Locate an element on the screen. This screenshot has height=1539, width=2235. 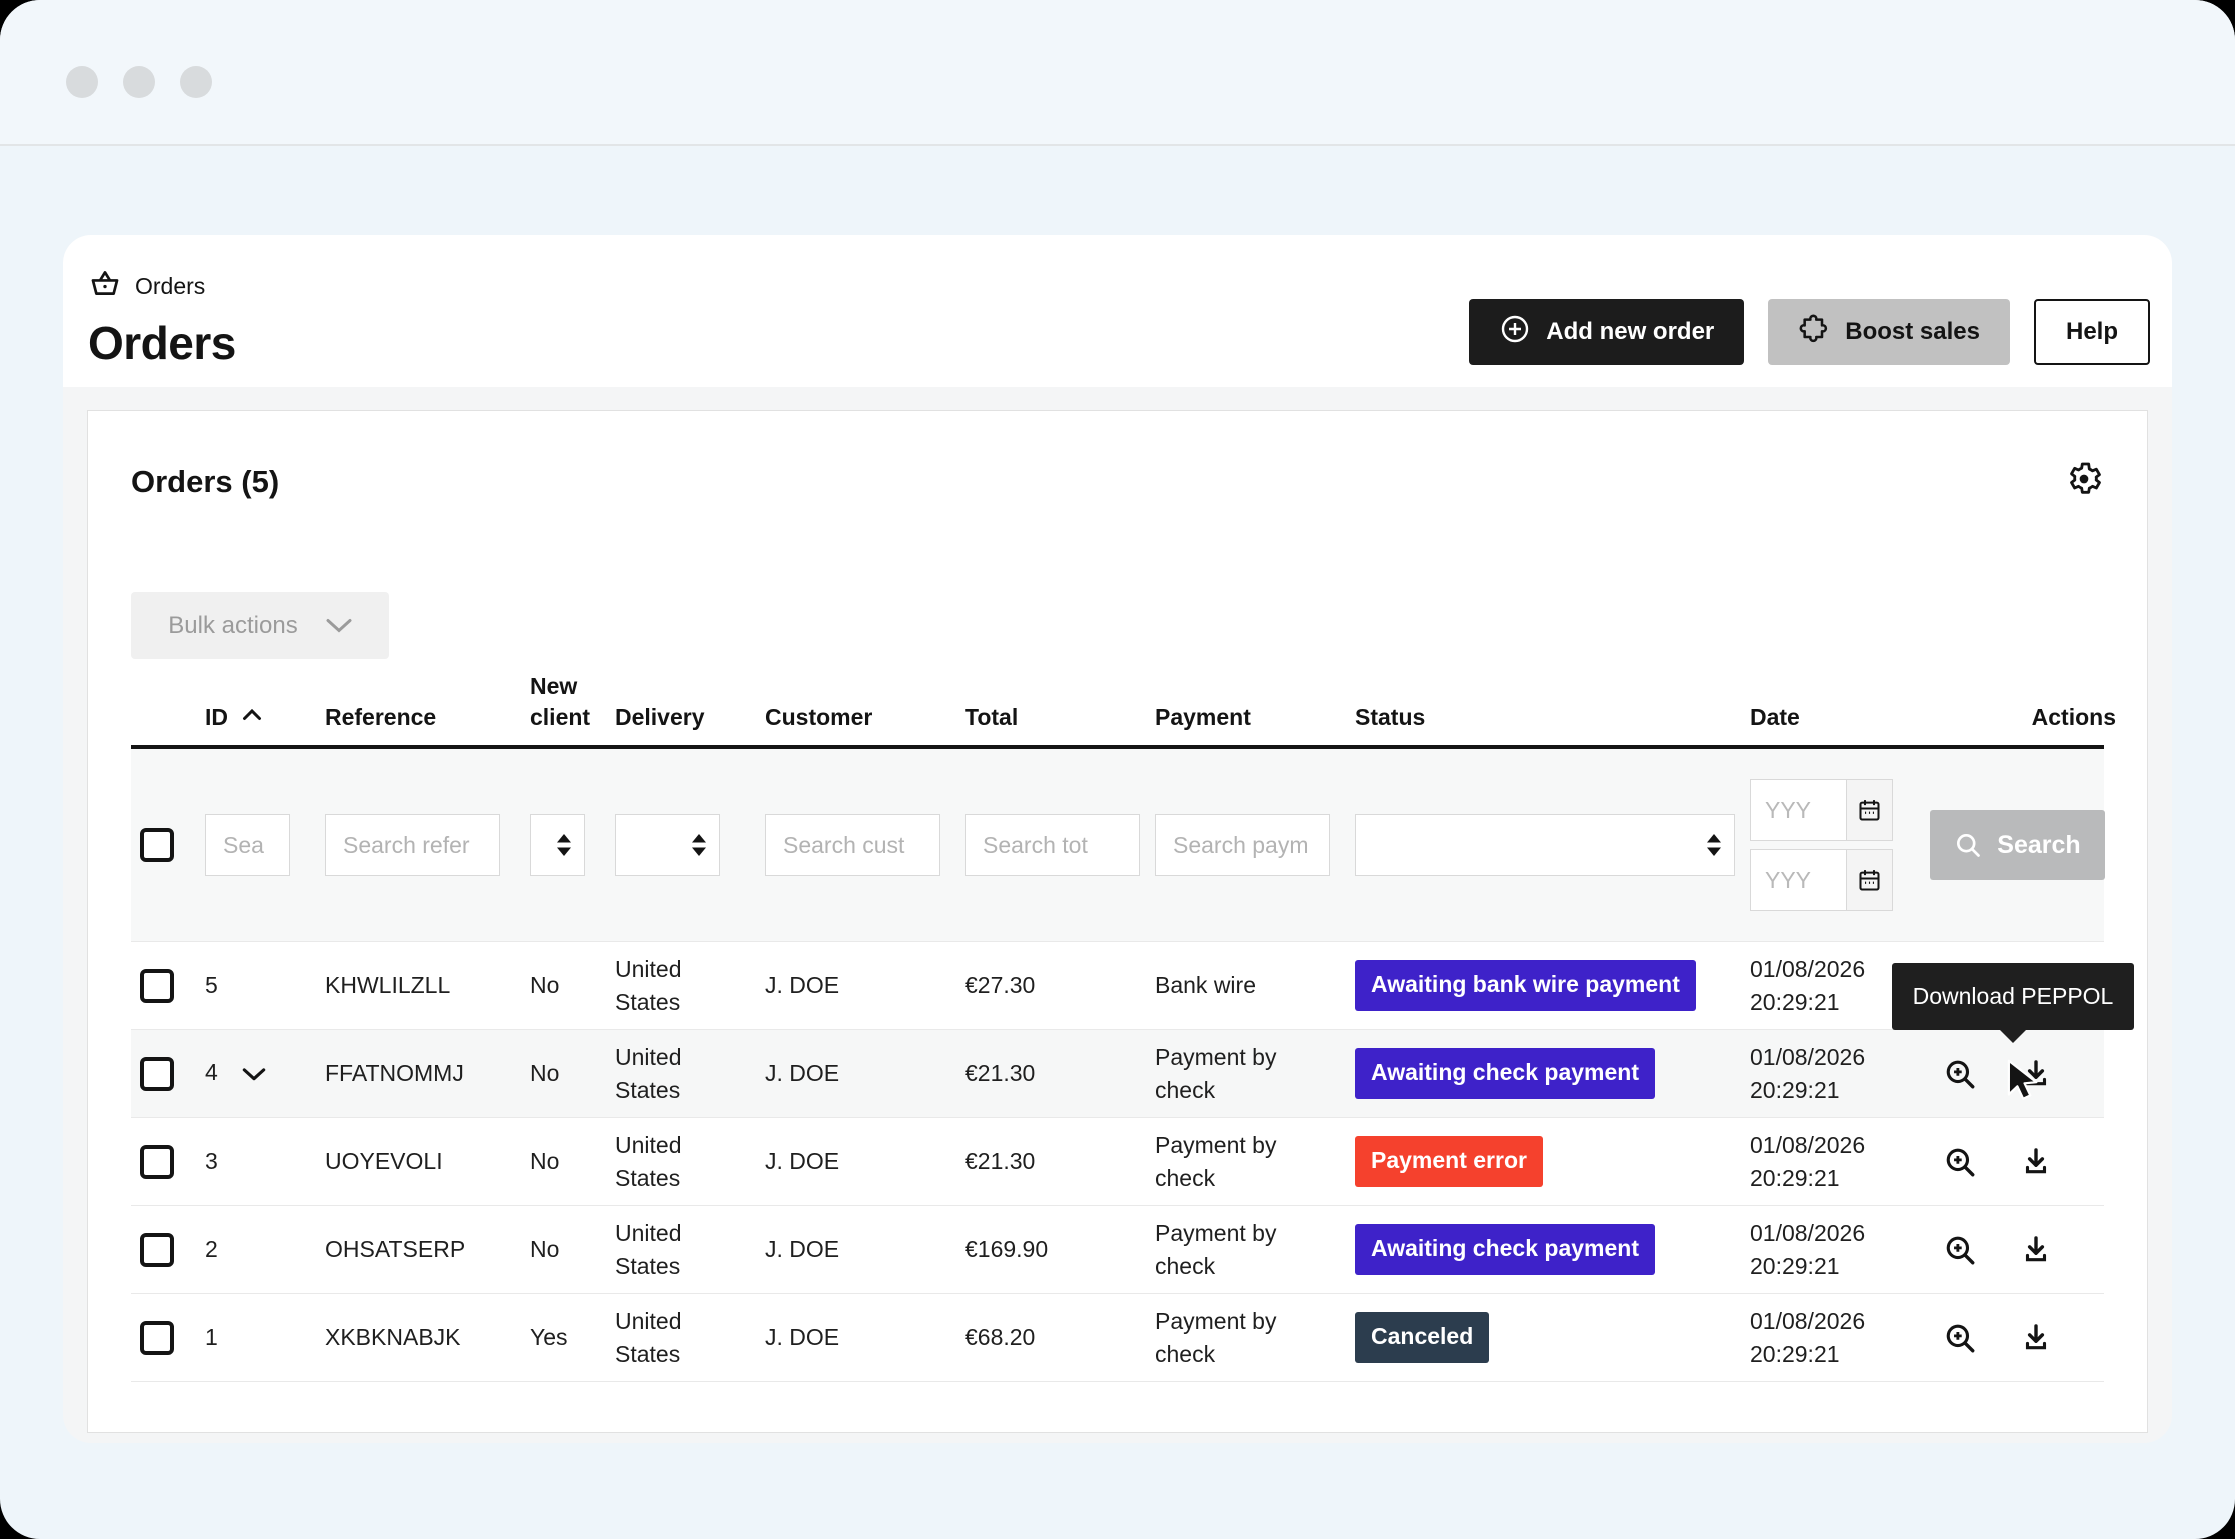
filter-payment-input is located at coordinates (1242, 845).